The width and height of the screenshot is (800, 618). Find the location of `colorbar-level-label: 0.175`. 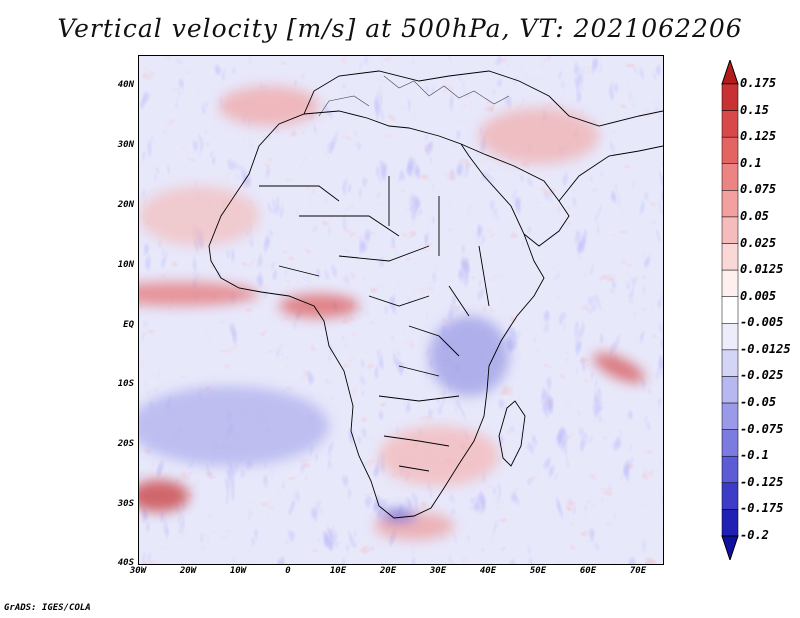

colorbar-level-label: 0.175 is located at coordinates (758, 83).